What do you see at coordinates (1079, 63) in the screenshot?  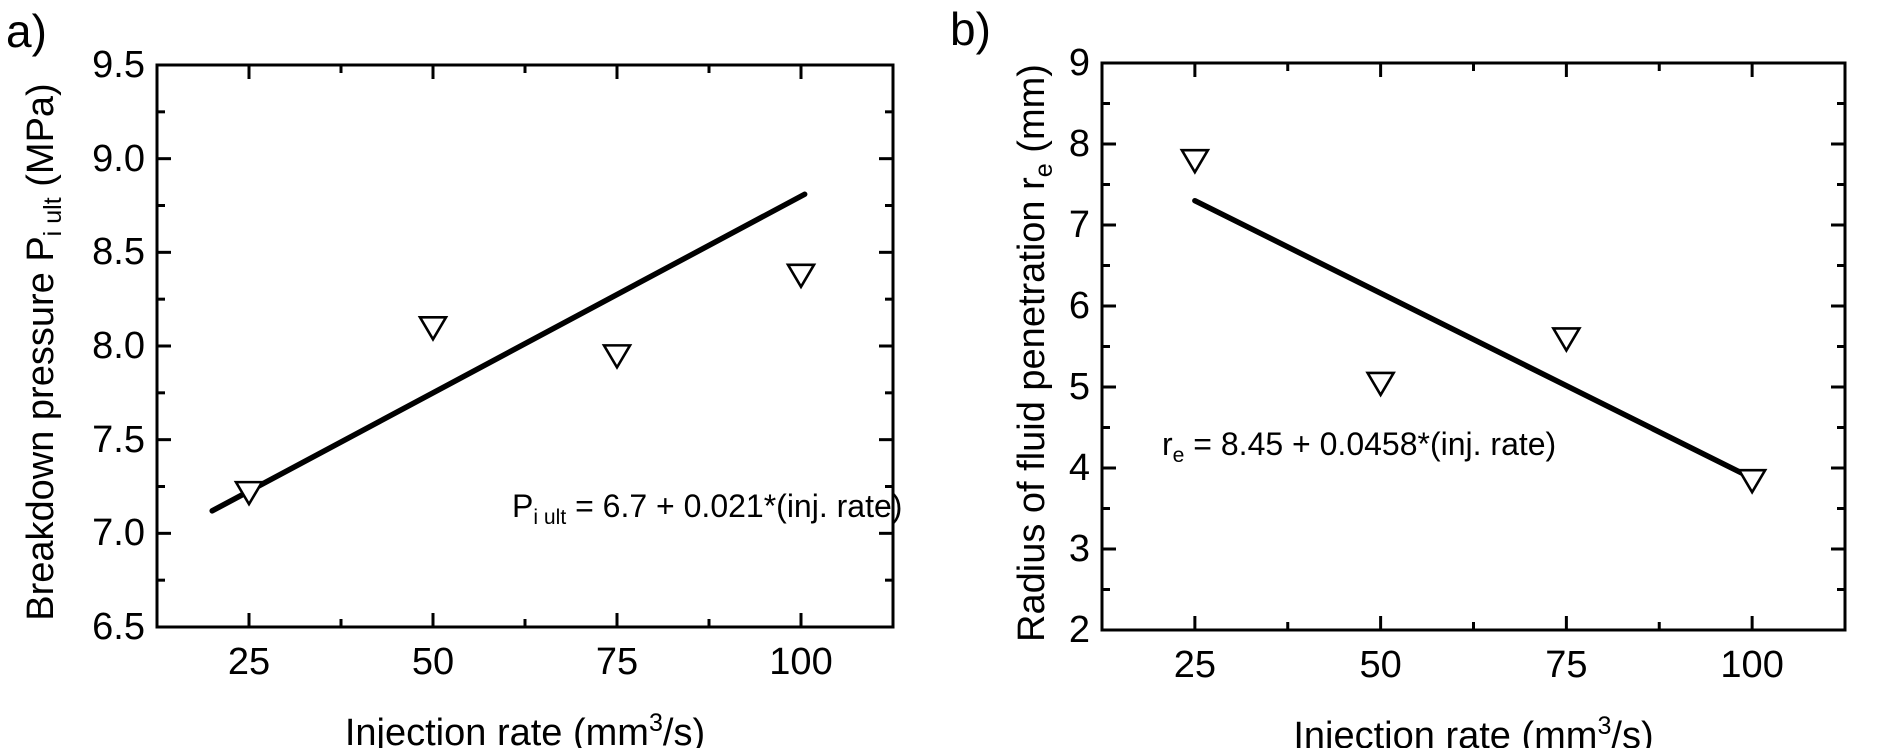 I see `y-tick-label-b: 9` at bounding box center [1079, 63].